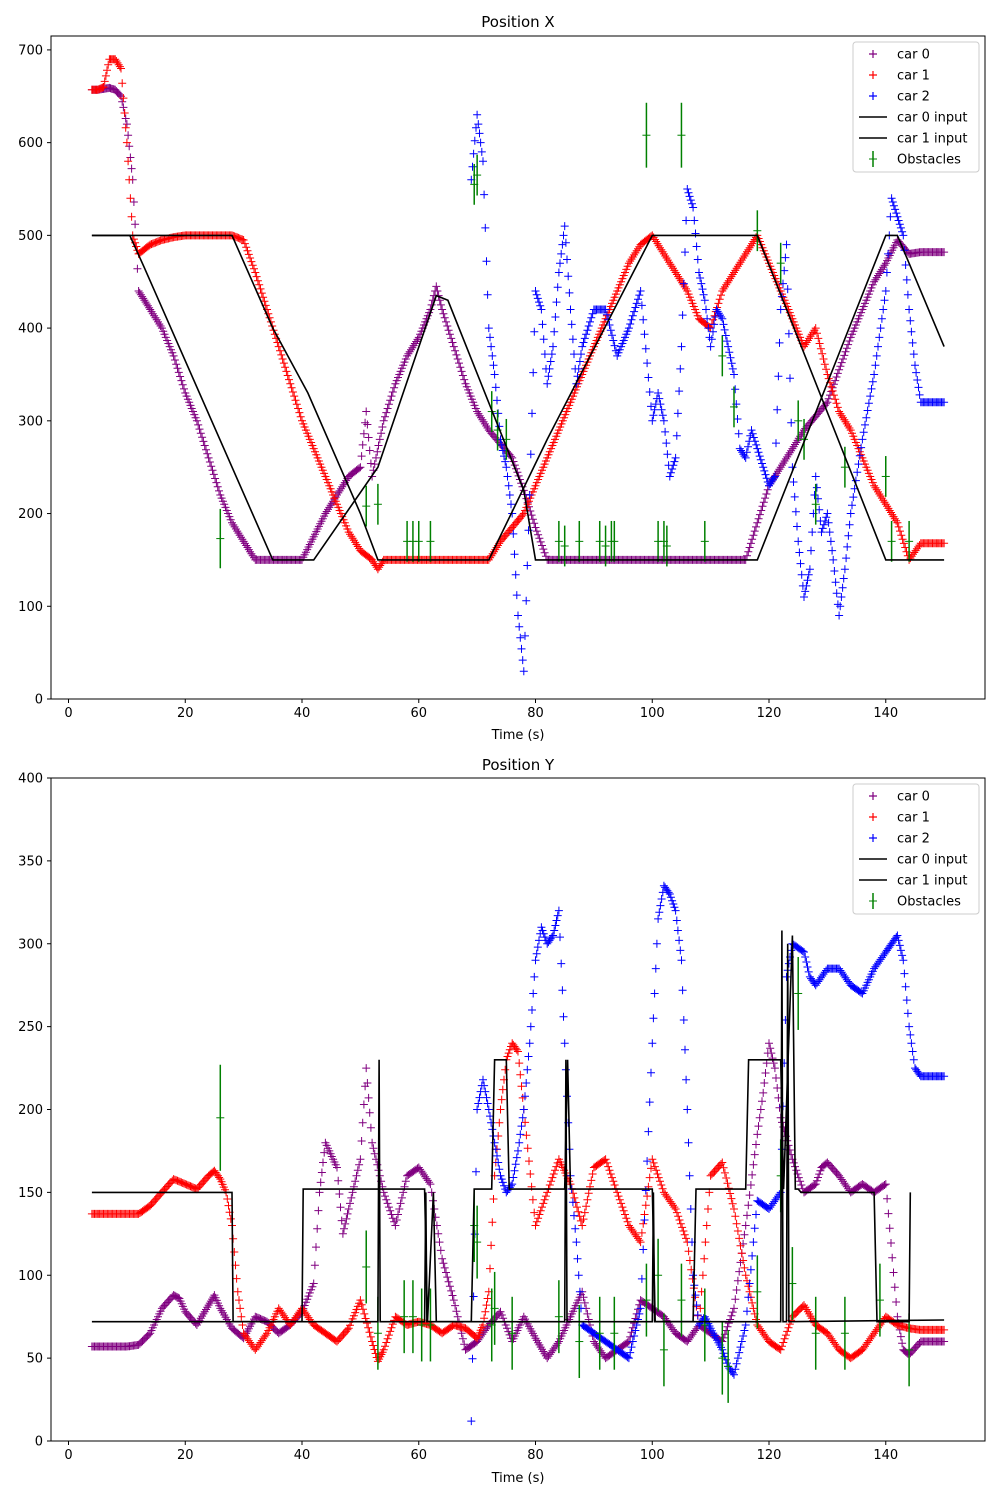 The height and width of the screenshot is (1500, 1000). What do you see at coordinates (518, 765) in the screenshot?
I see `chart-title: Position Y` at bounding box center [518, 765].